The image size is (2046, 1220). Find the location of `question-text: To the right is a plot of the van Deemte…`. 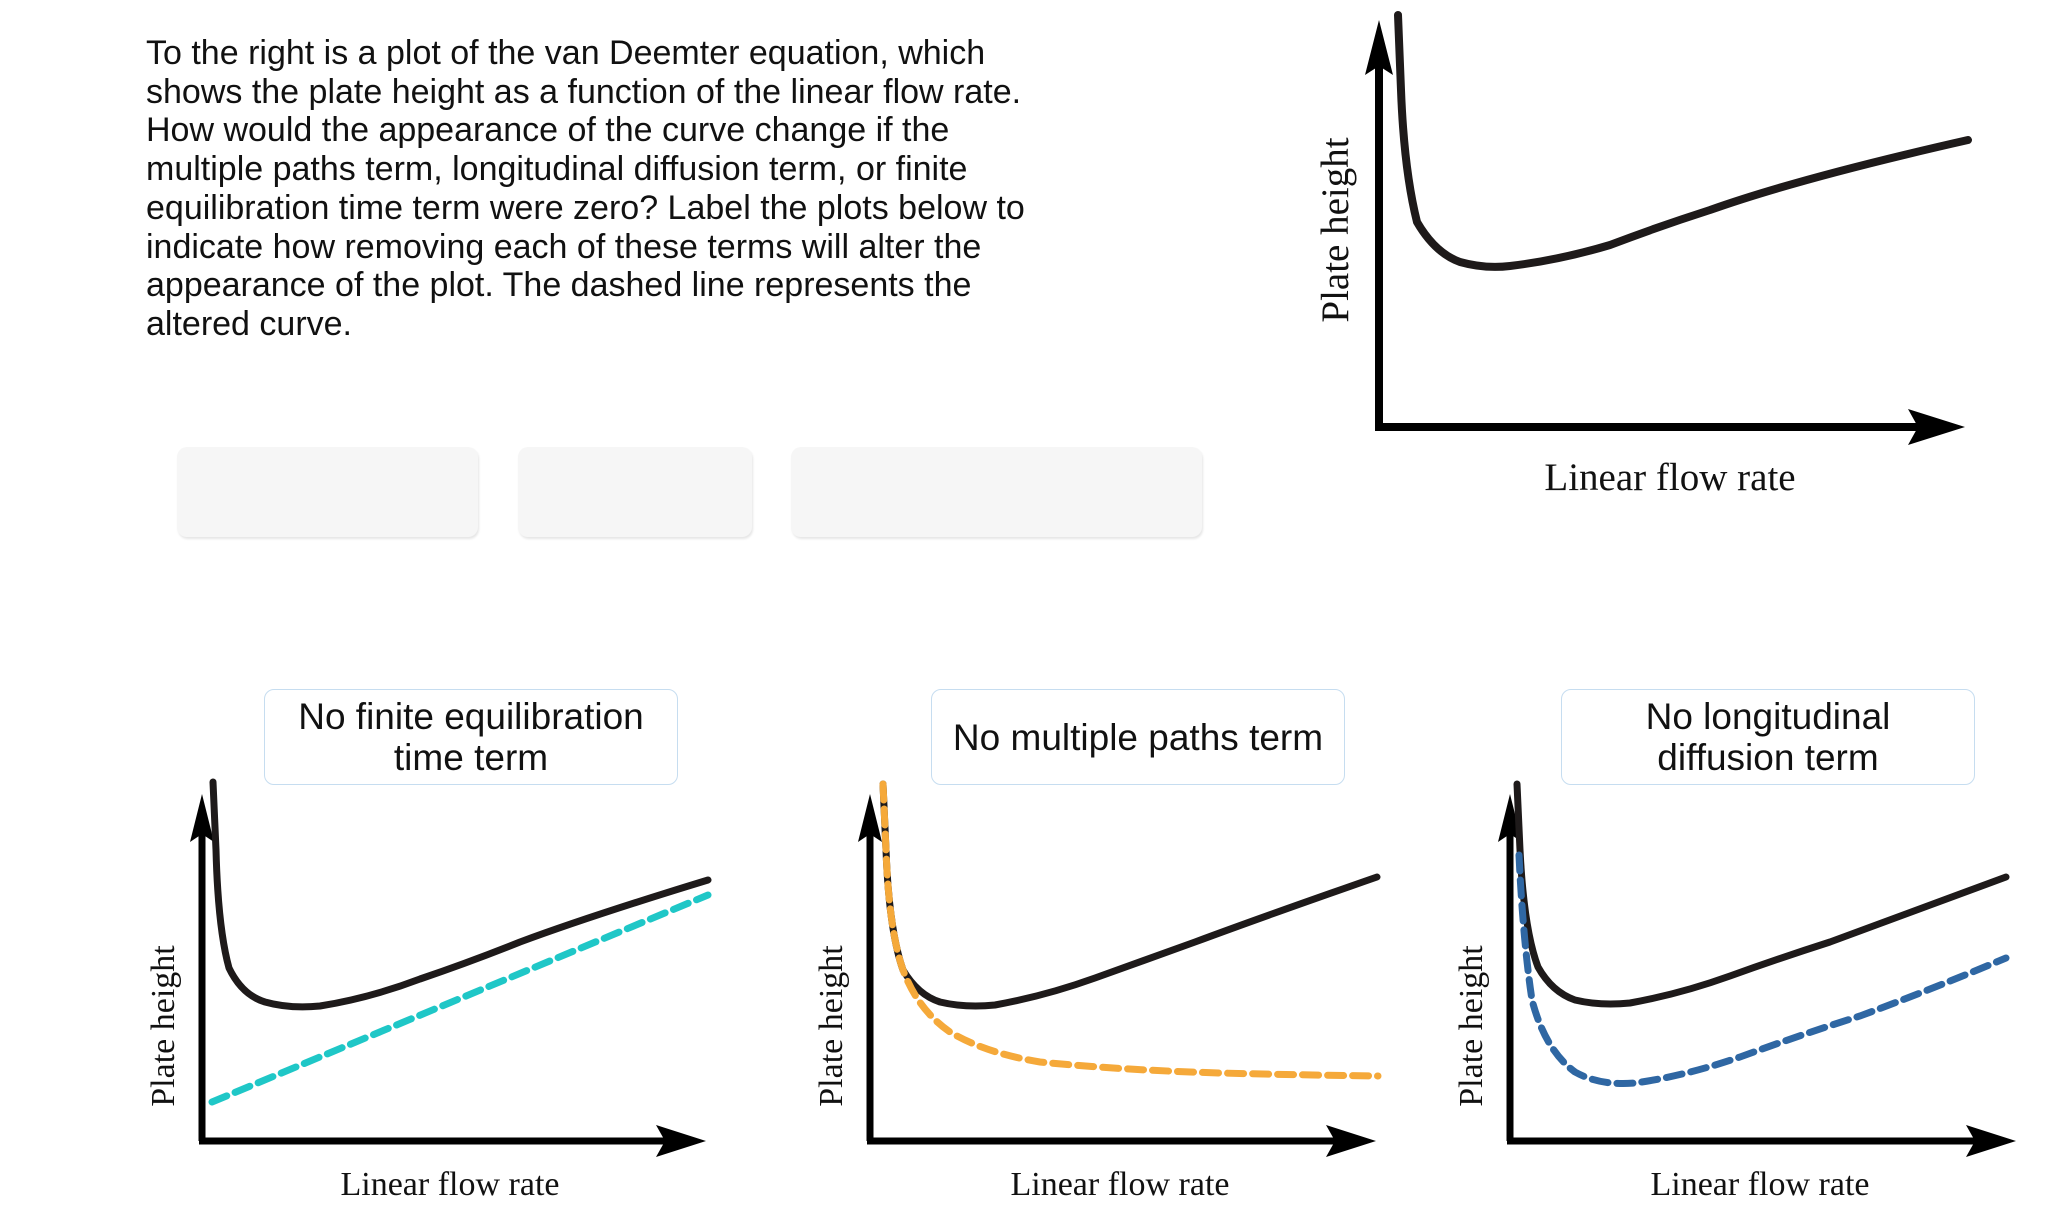

question-text: To the right is a plot of the van Deemte… is located at coordinates (585, 188).